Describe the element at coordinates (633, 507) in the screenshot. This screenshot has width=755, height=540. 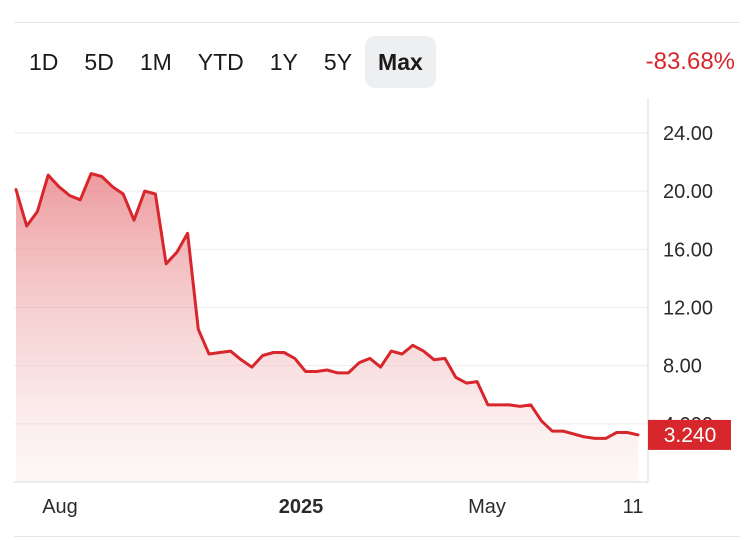
I see `x-tick-label: 11` at that location.